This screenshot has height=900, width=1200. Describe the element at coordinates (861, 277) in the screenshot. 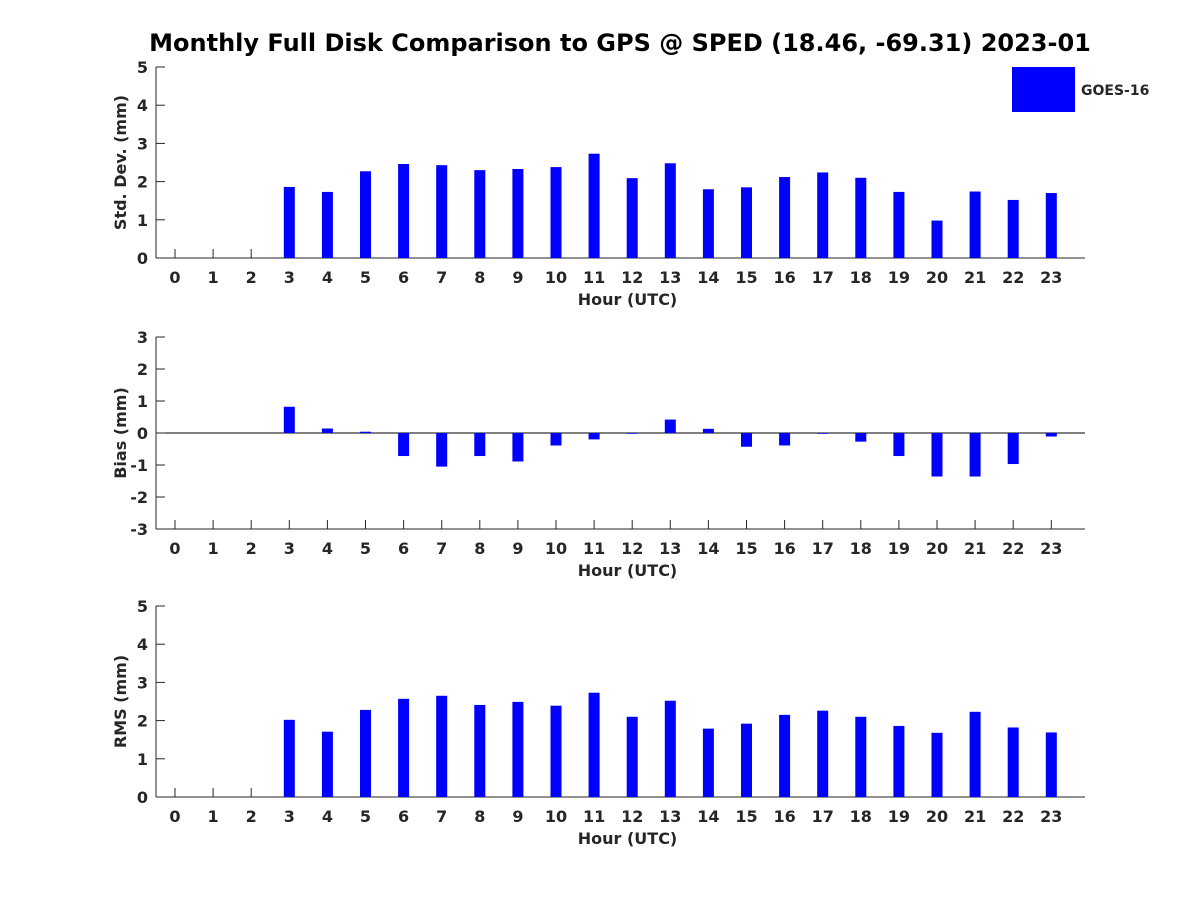

I see `x-tick-label: 18` at that location.